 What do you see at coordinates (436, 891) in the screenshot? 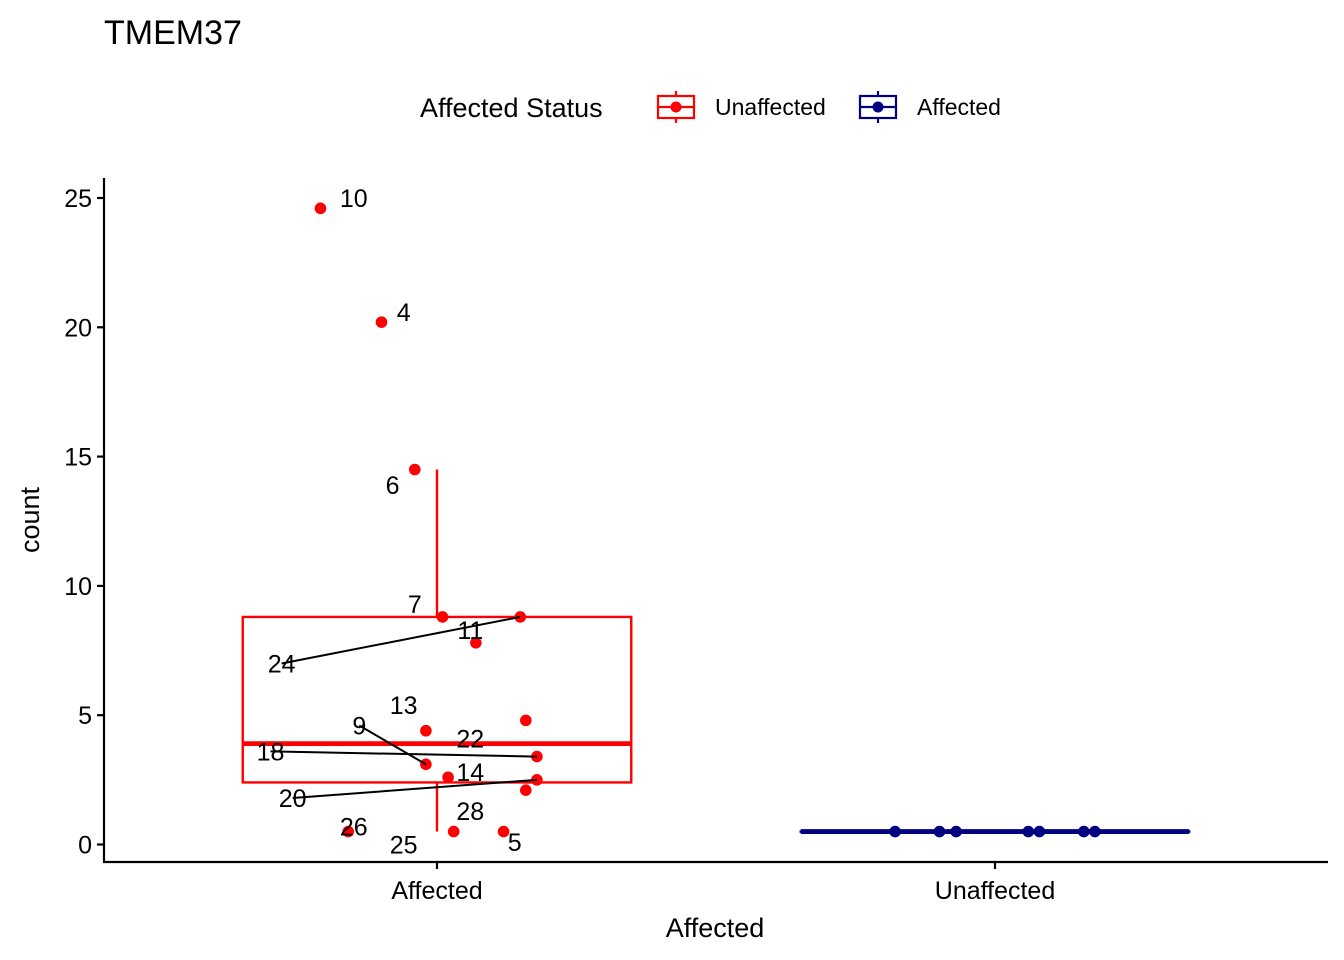
I see `x-tick-label: Affected` at bounding box center [436, 891].